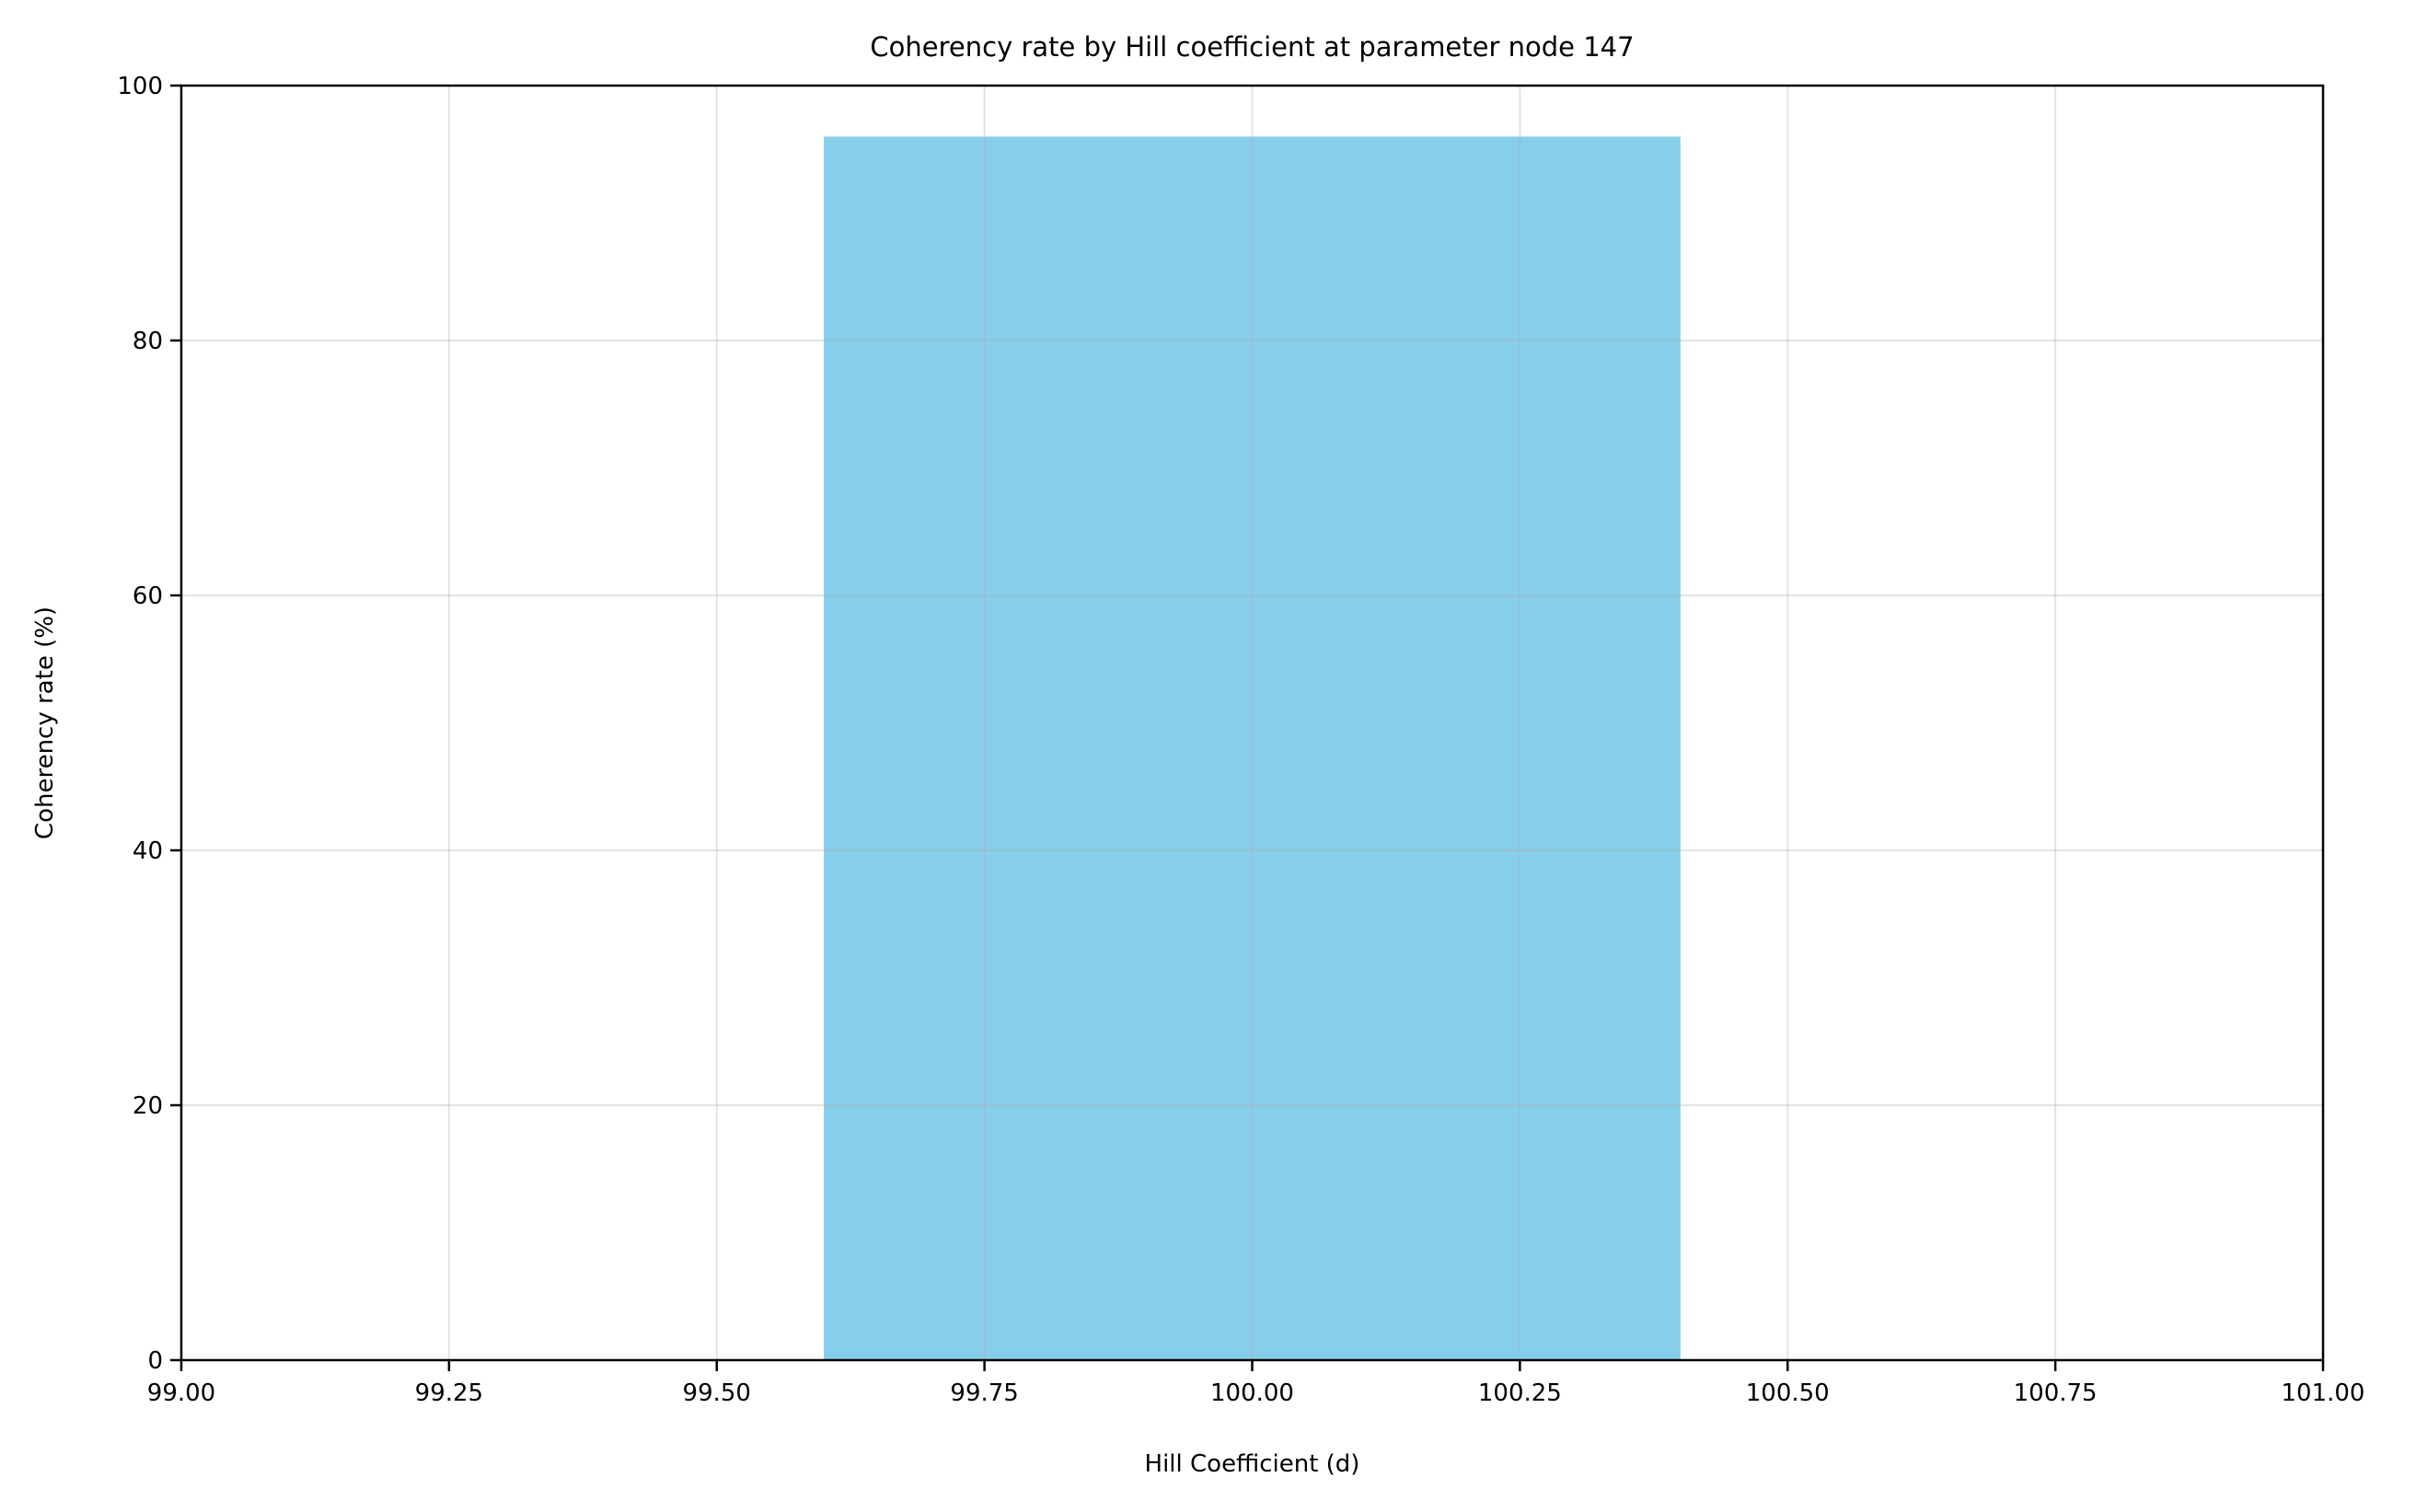  I want to click on y-tick-label: 60, so click(148, 596).